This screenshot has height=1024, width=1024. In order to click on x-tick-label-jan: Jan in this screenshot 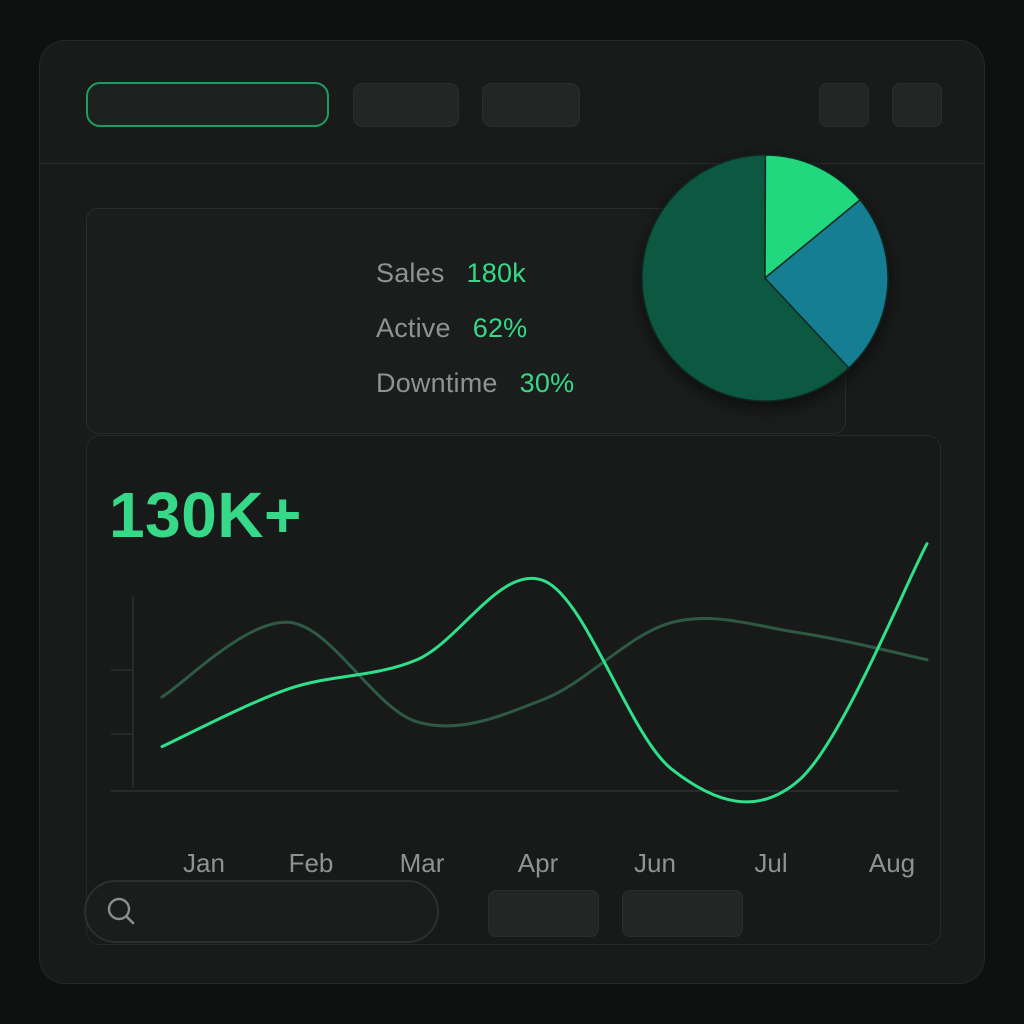, I will do `click(204, 863)`.